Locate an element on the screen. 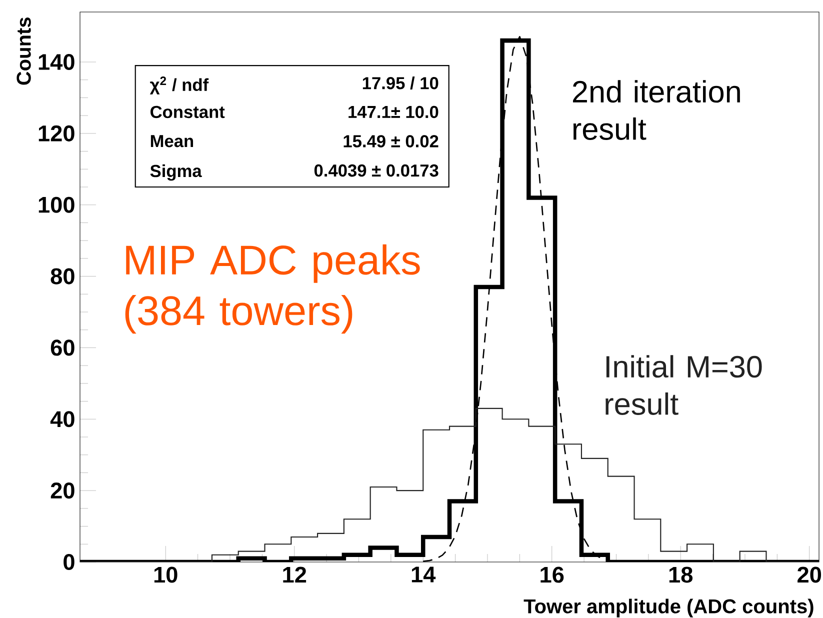 The height and width of the screenshot is (618, 823). annotation: 147.1± 10.0 is located at coordinates (393, 112).